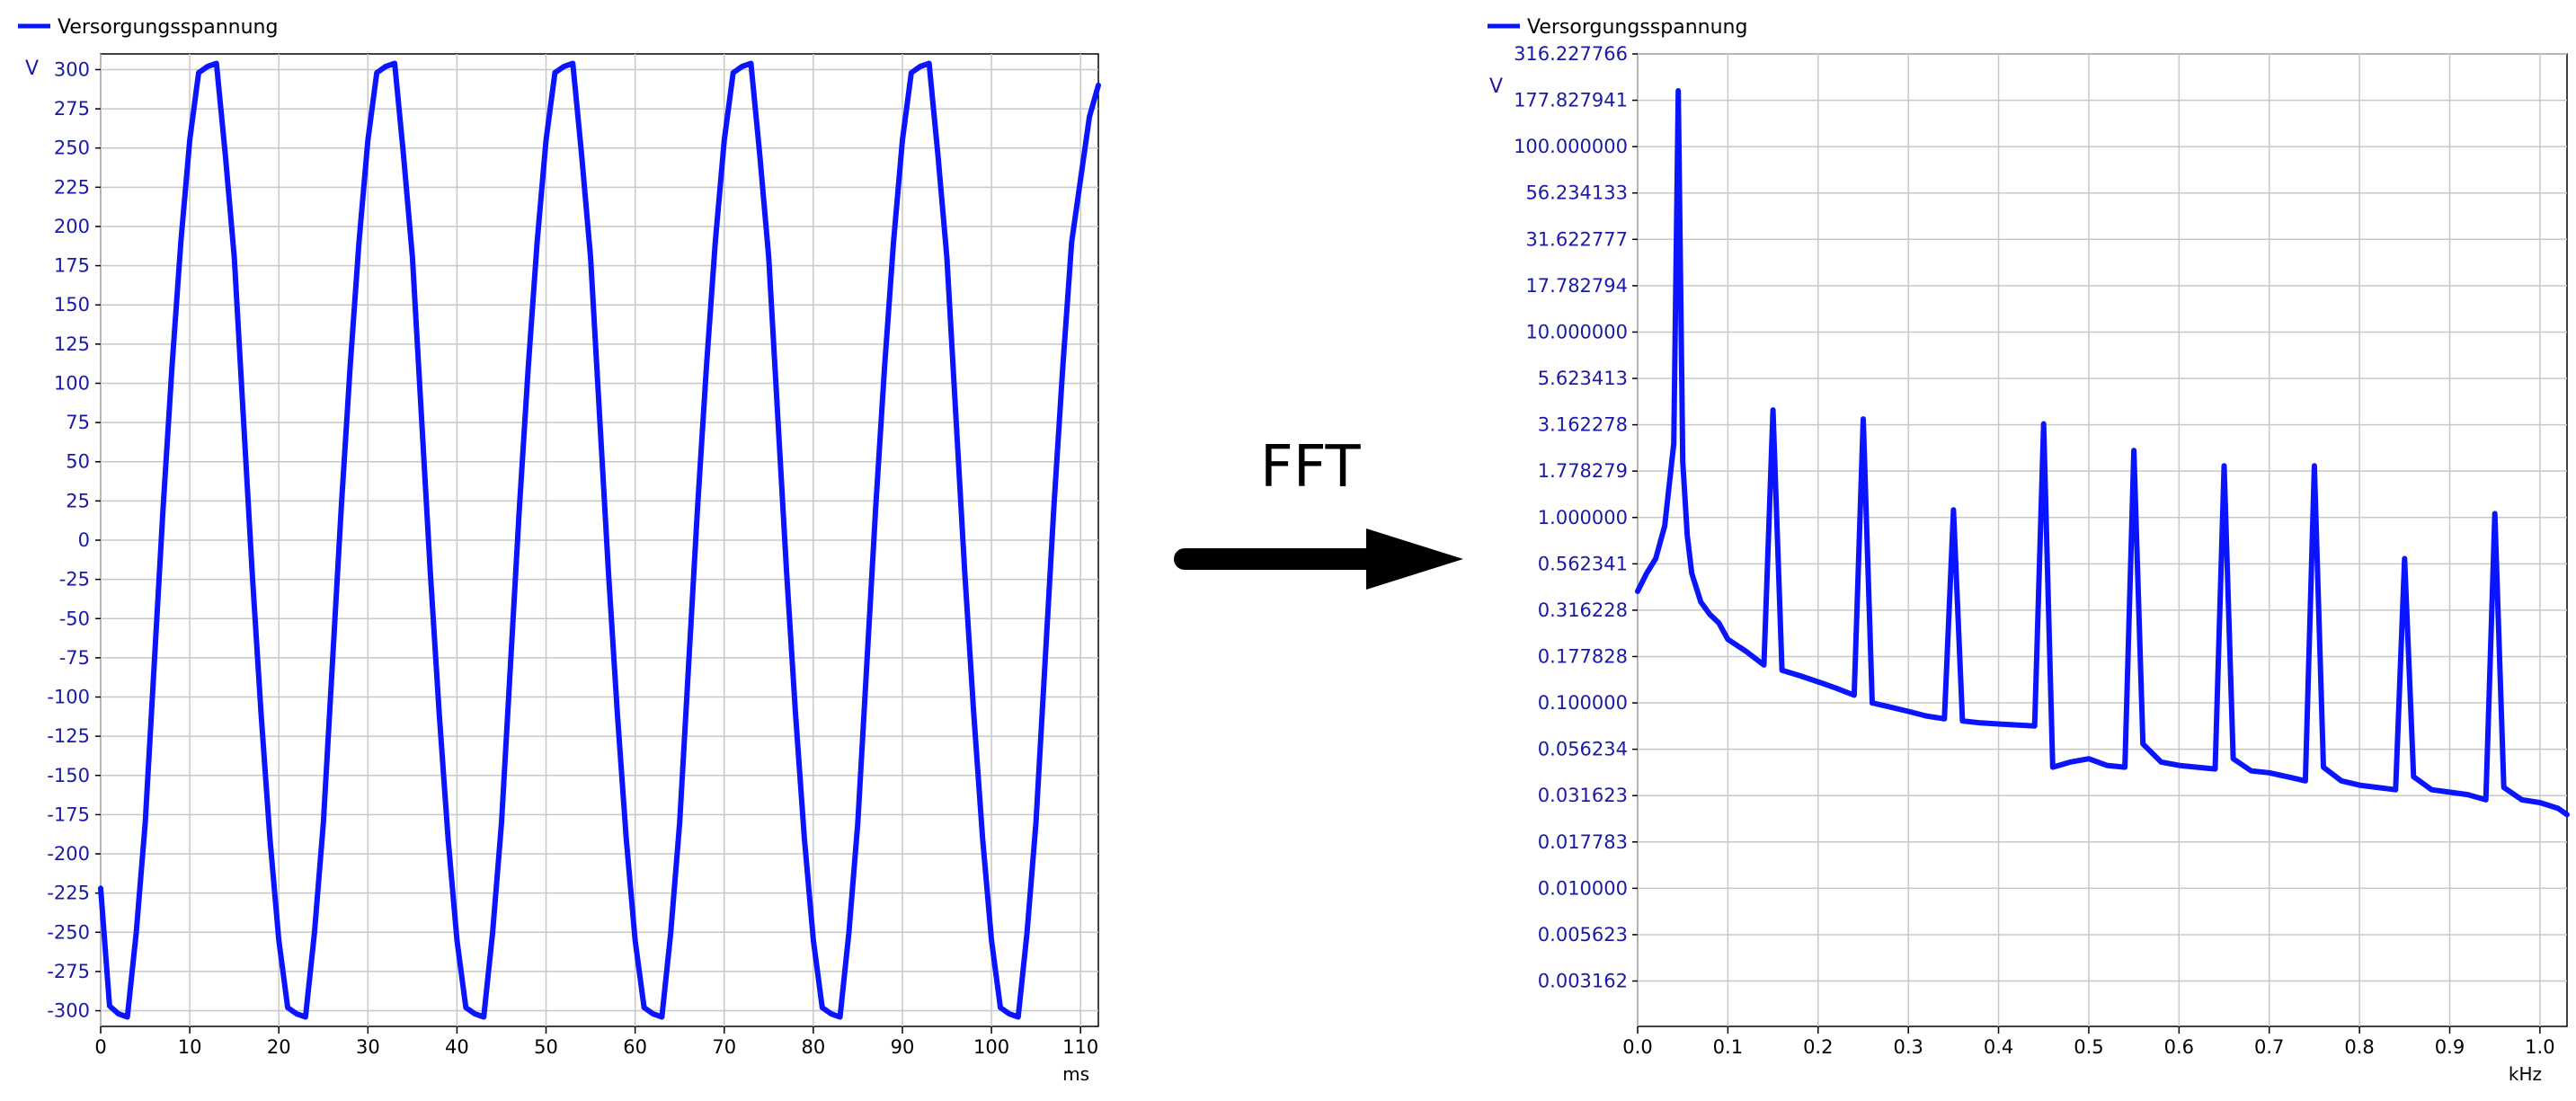 The width and height of the screenshot is (2576, 1101). Describe the element at coordinates (68, 698) in the screenshot. I see `y-tick-label: -100` at that location.